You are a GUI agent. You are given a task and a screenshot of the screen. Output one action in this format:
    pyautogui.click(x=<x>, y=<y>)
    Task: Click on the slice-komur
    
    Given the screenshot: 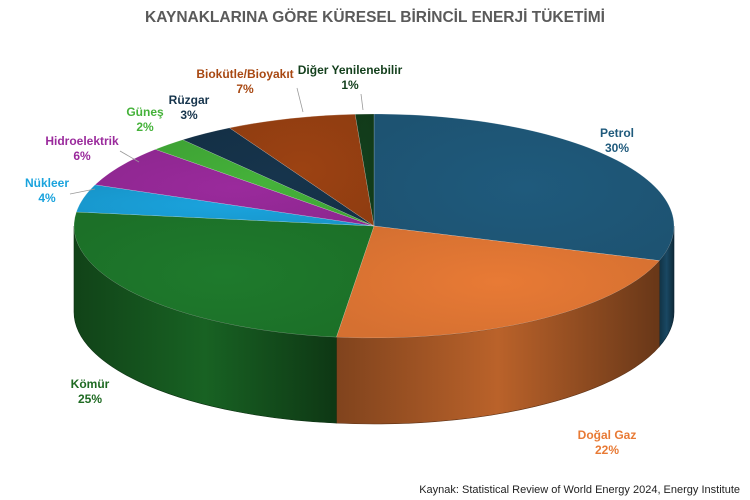 What is the action you would take?
    pyautogui.click(x=224, y=274)
    